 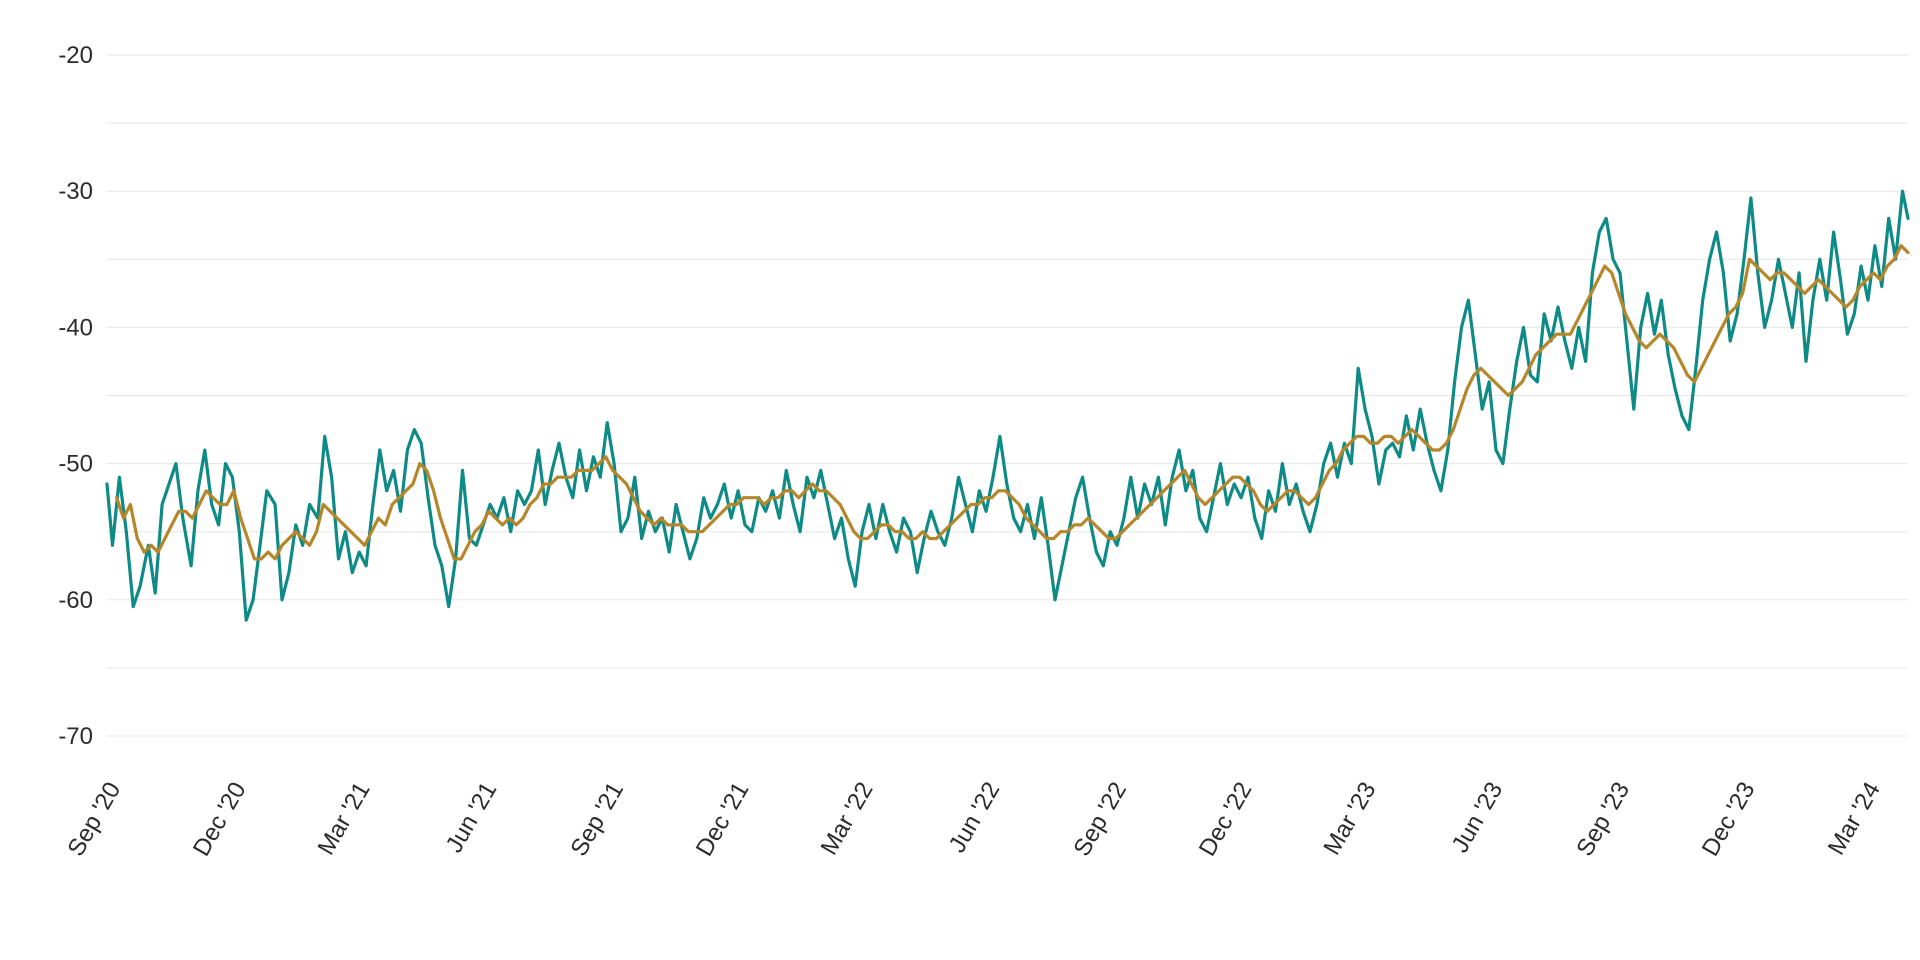 What do you see at coordinates (472, 818) in the screenshot?
I see `x-tick-label: Jun '21` at bounding box center [472, 818].